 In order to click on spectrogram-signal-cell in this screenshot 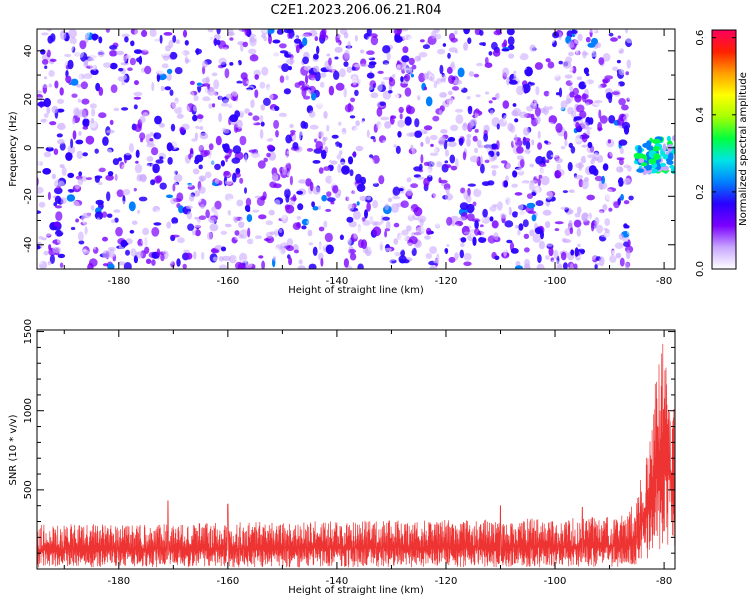, I will do `click(641, 161)`.